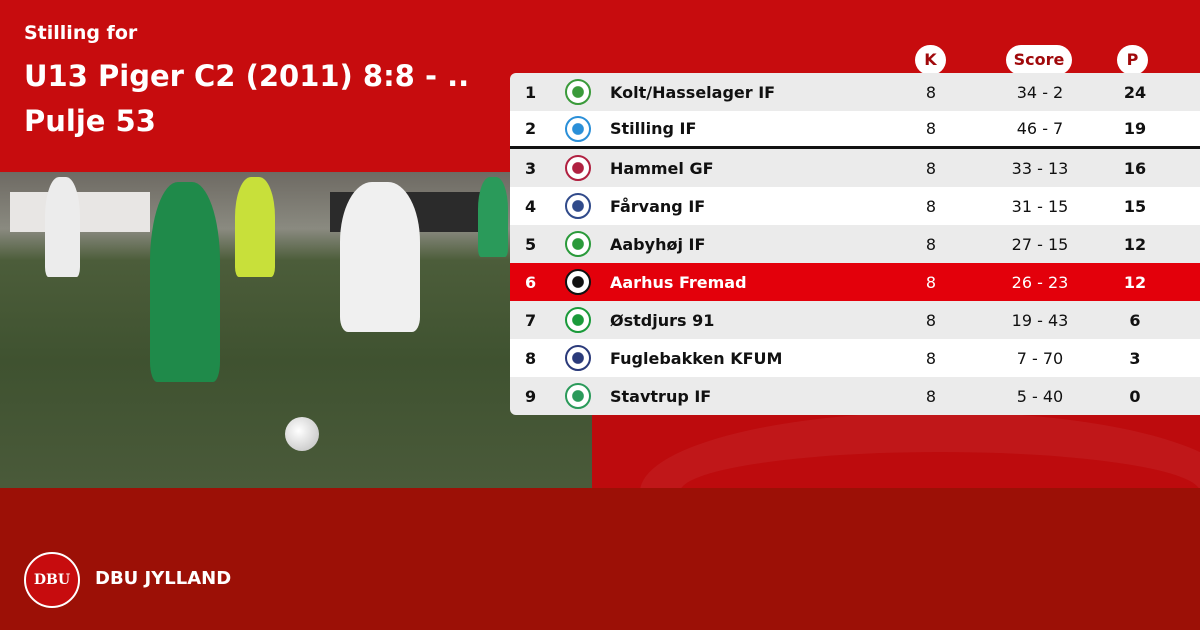 This screenshot has height=630, width=1200. Describe the element at coordinates (855, 168) in the screenshot. I see `table-row: 3 Hammel GF 8 33 - 13 16` at that location.